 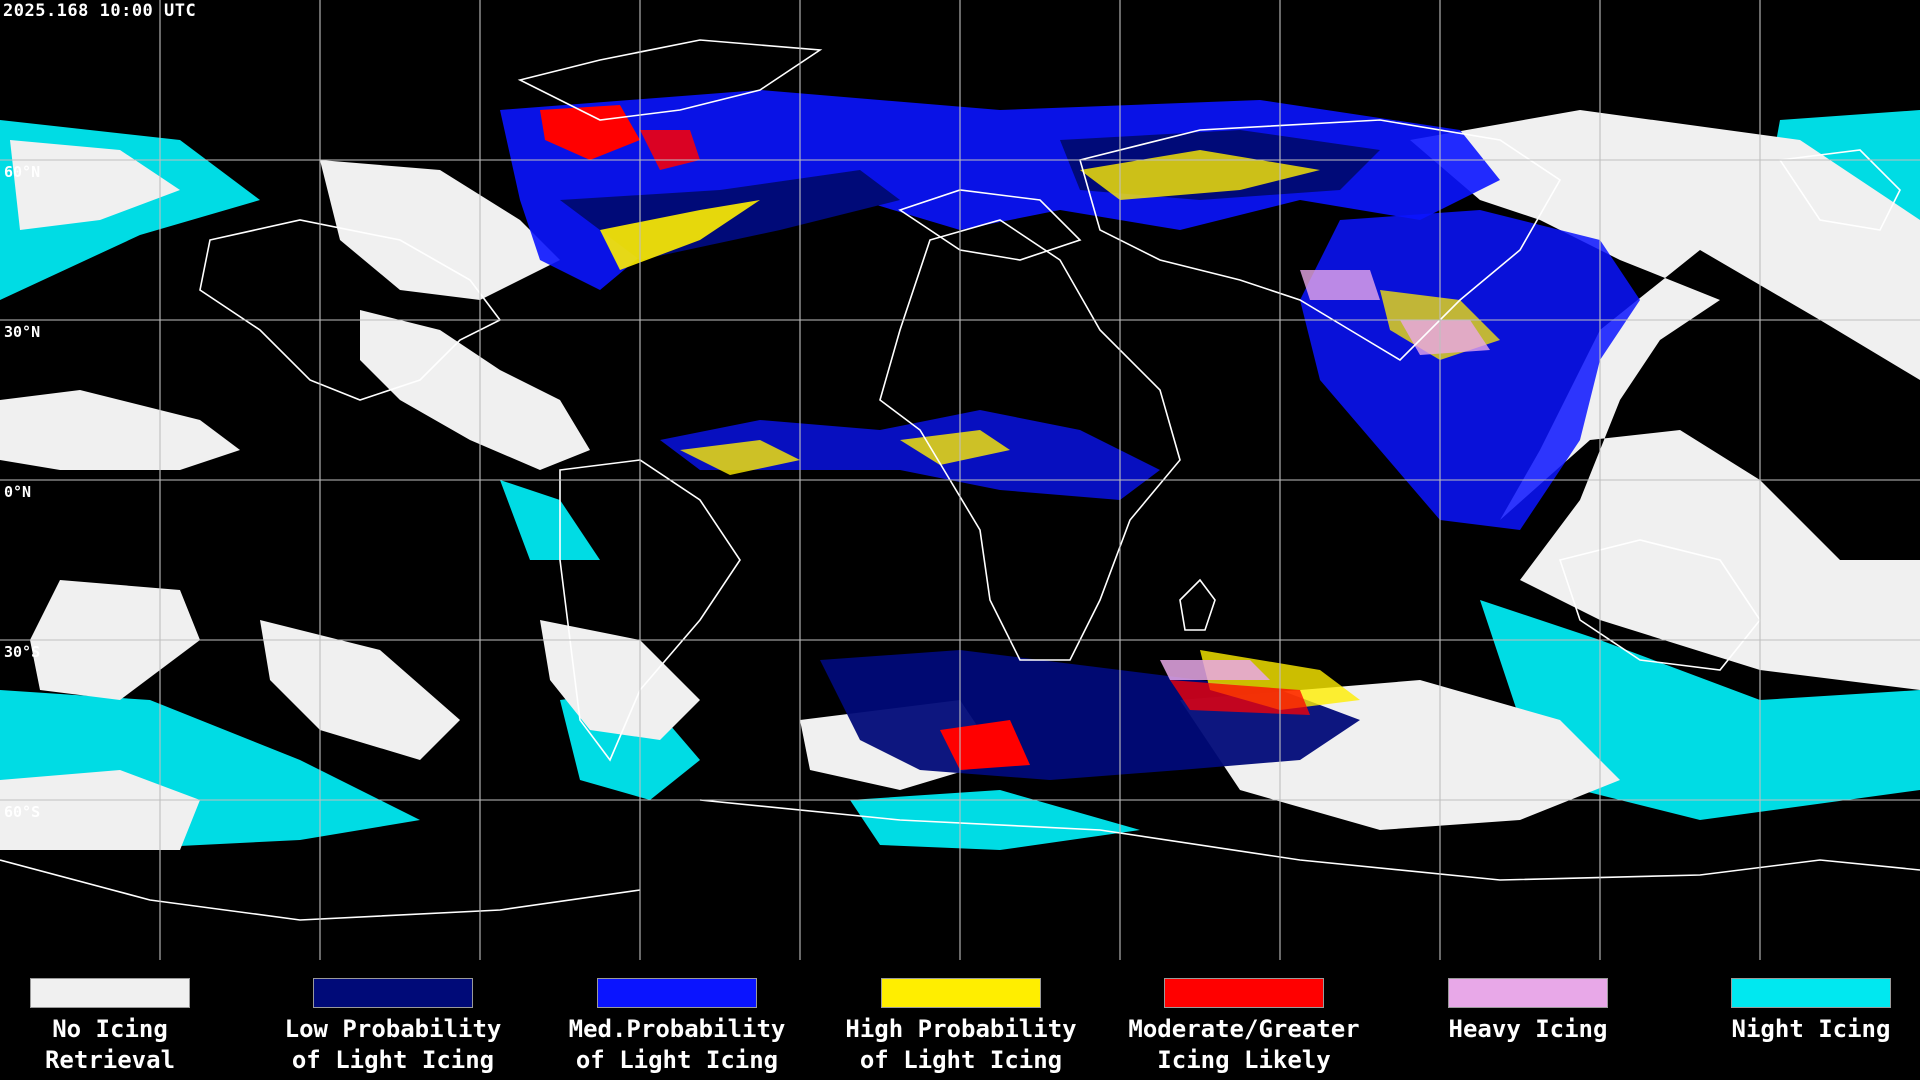 What do you see at coordinates (961, 1060) in the screenshot?
I see `legend-label-high-line2: of Light Icing` at bounding box center [961, 1060].